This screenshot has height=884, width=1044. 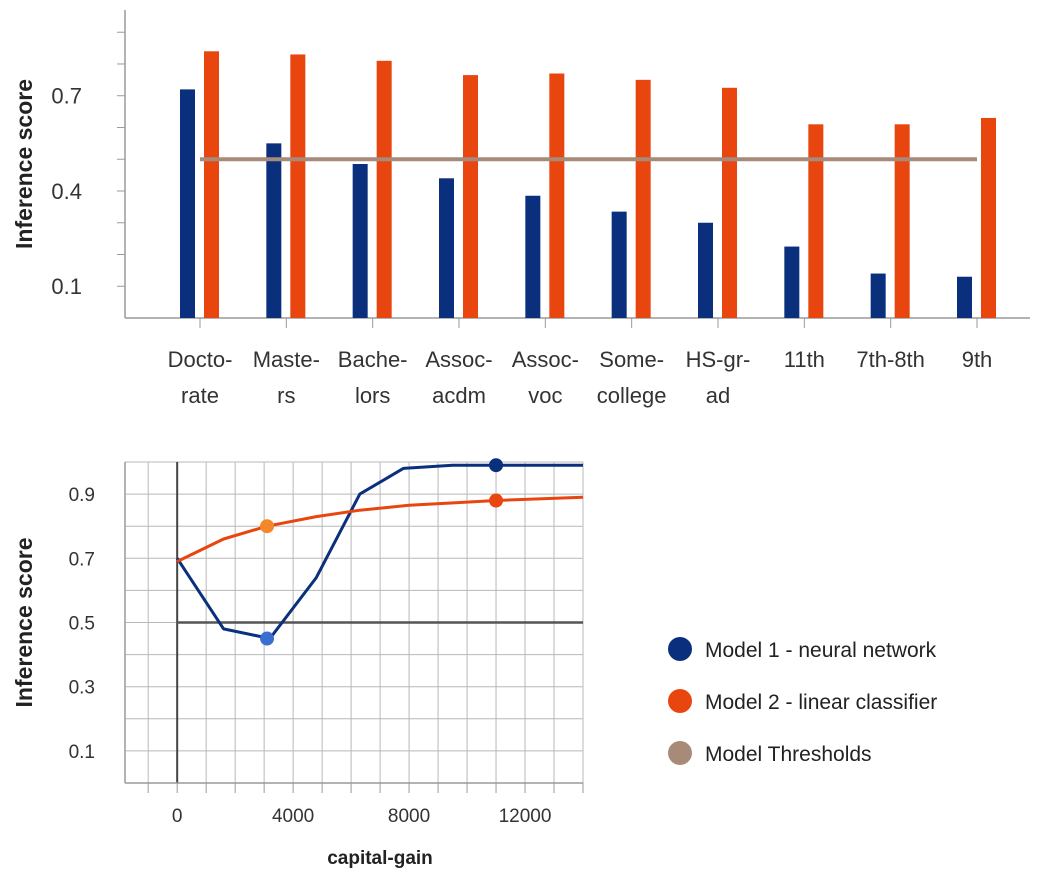 I want to click on x-tick-label: college, so click(x=632, y=395).